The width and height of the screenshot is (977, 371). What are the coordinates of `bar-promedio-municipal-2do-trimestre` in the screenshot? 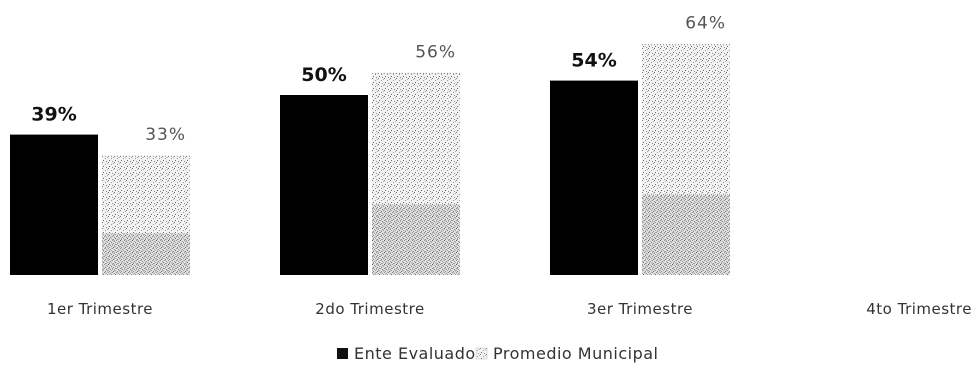 It's located at (416, 174).